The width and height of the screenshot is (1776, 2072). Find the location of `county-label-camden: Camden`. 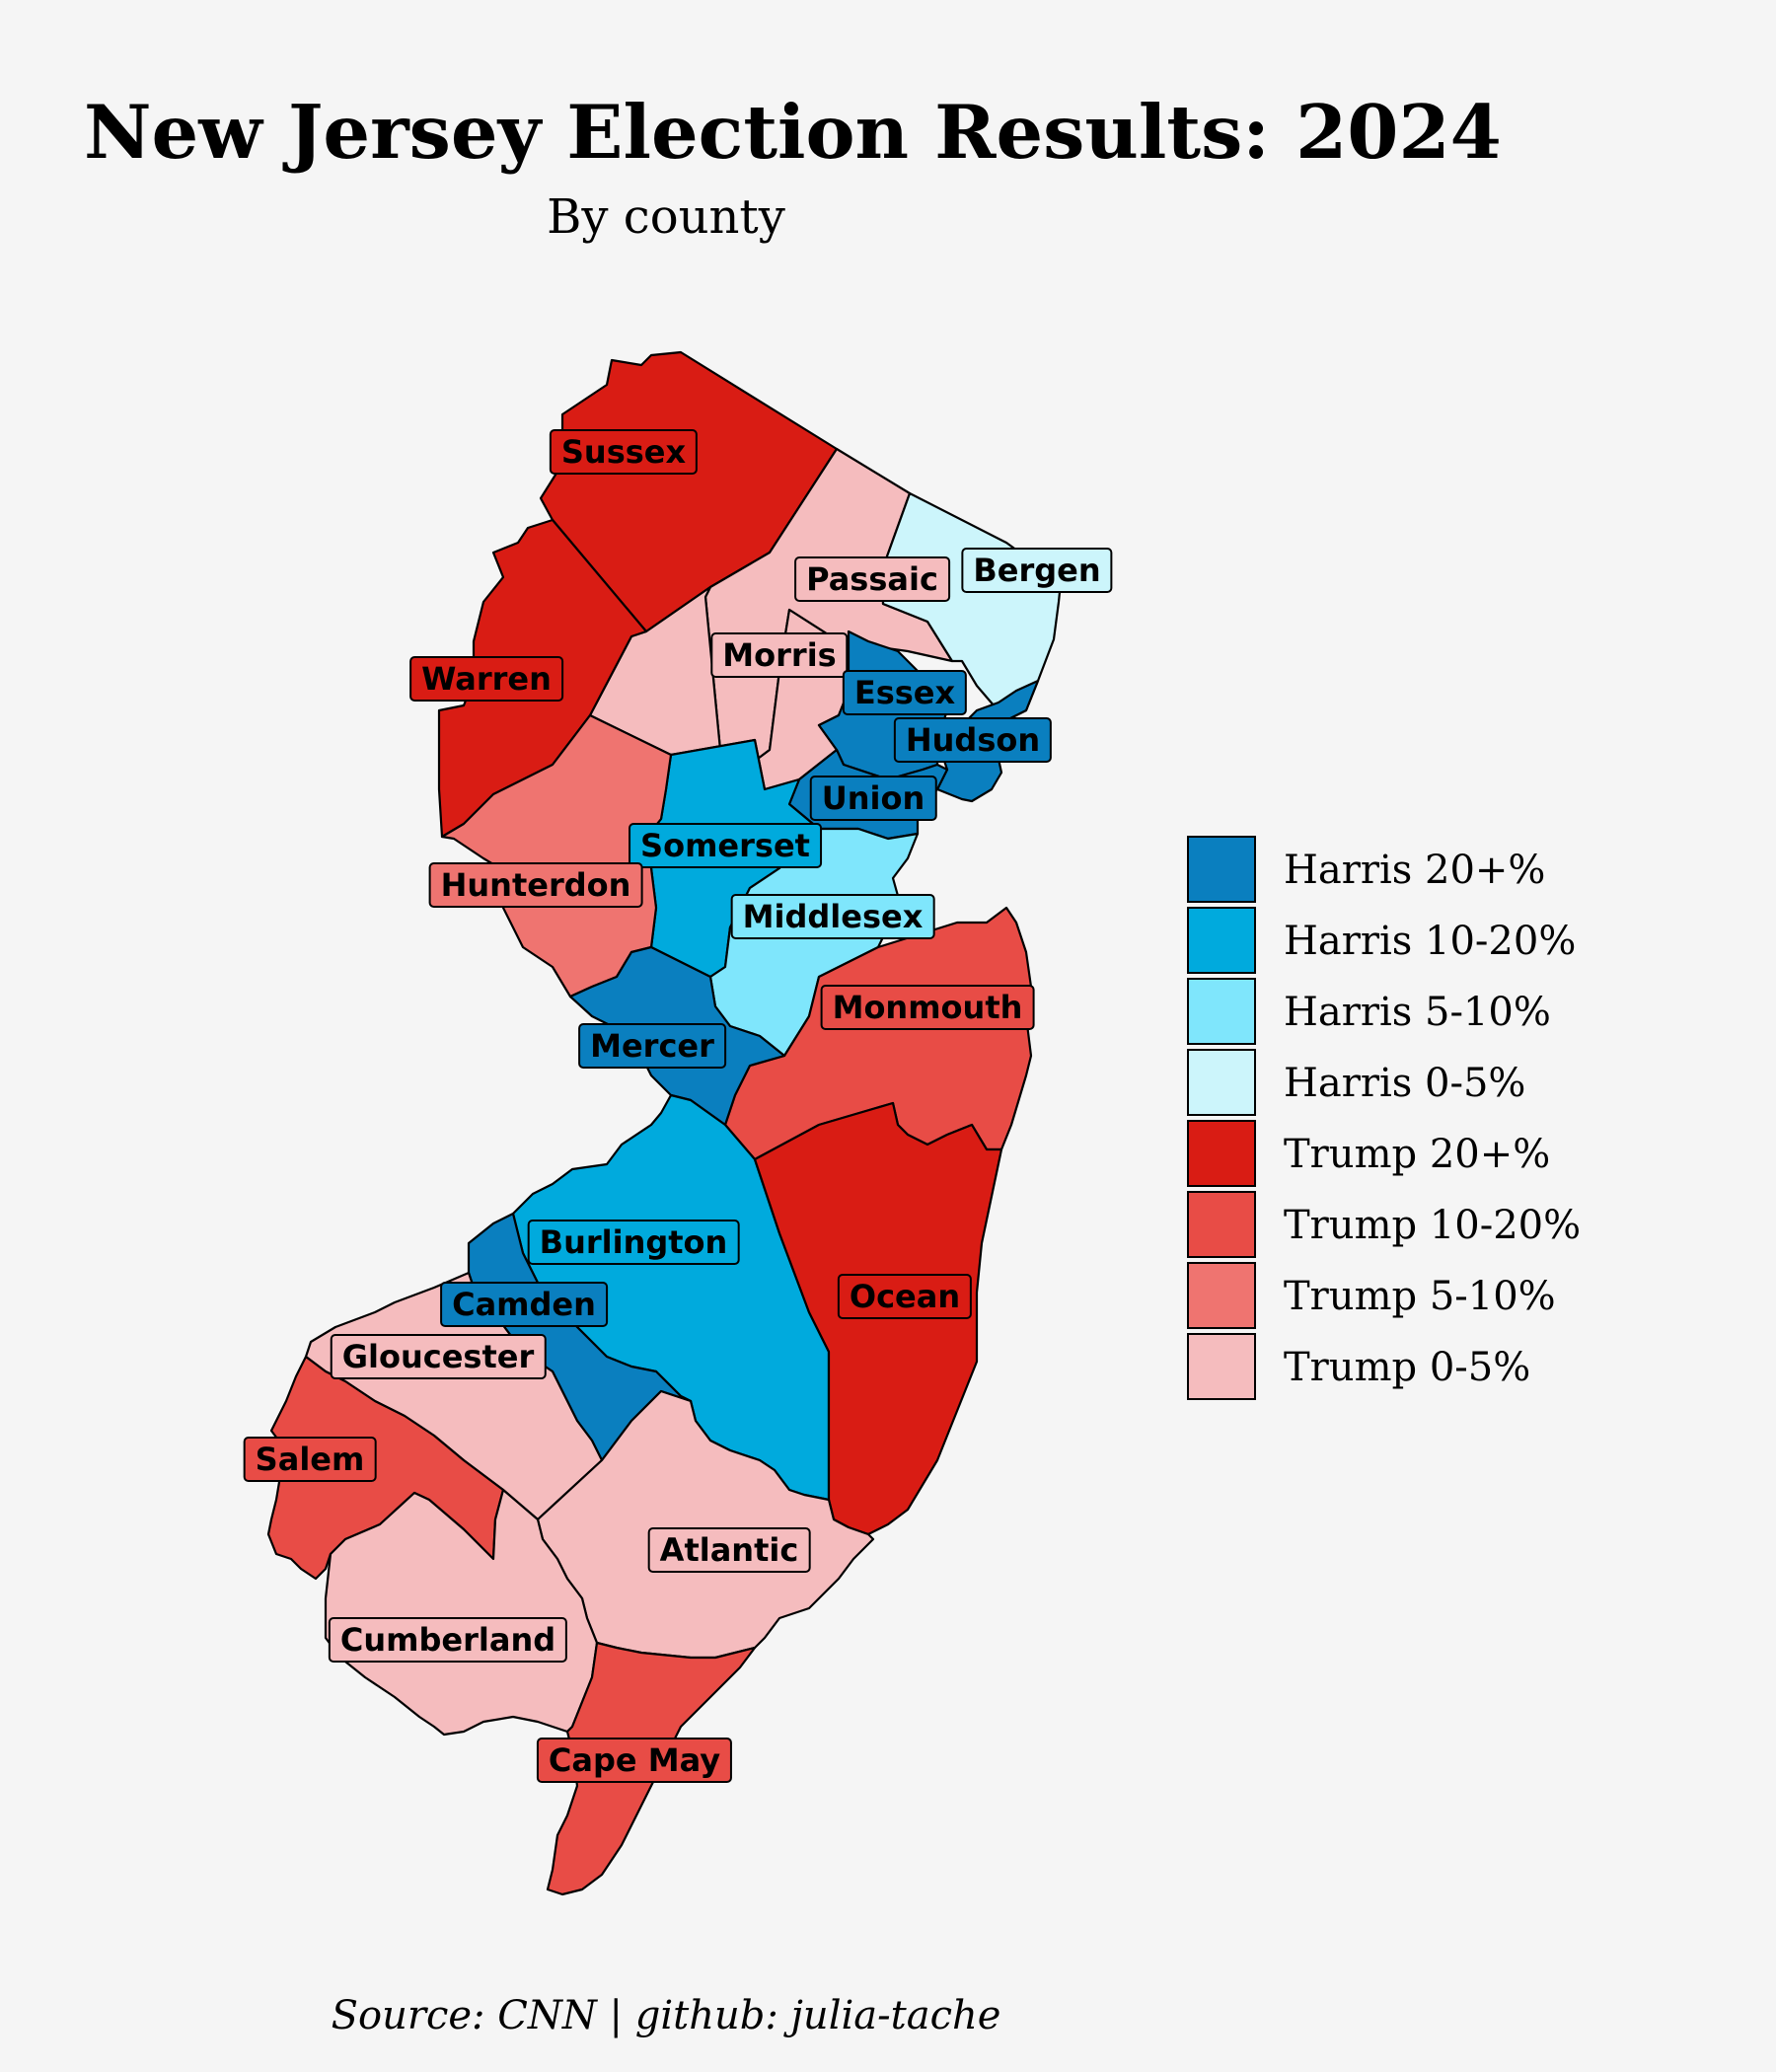

county-label-camden: Camden is located at coordinates (524, 1305).